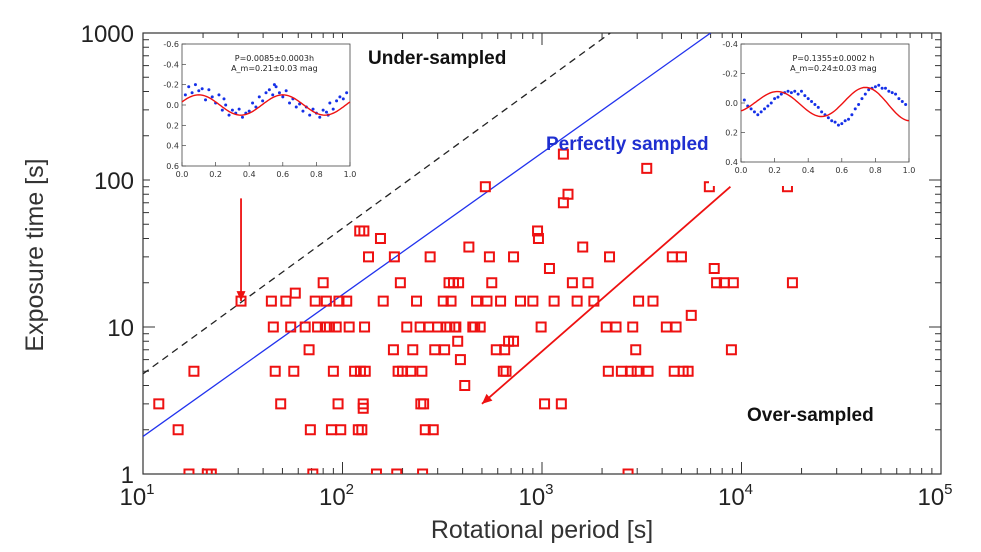  What do you see at coordinates (606, 295) in the screenshot?
I see `inset2-arrow` at bounding box center [606, 295].